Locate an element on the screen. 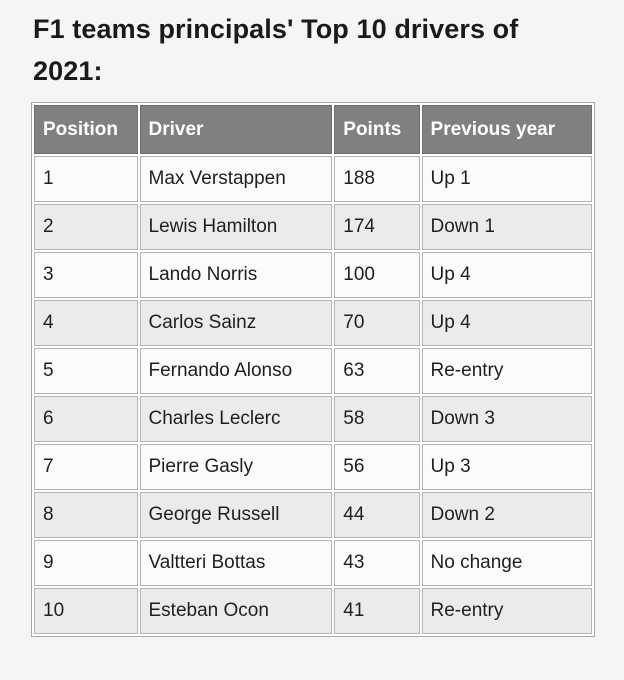  table-row: 3 Lando Norris 100 Up 4 is located at coordinates (313, 275).